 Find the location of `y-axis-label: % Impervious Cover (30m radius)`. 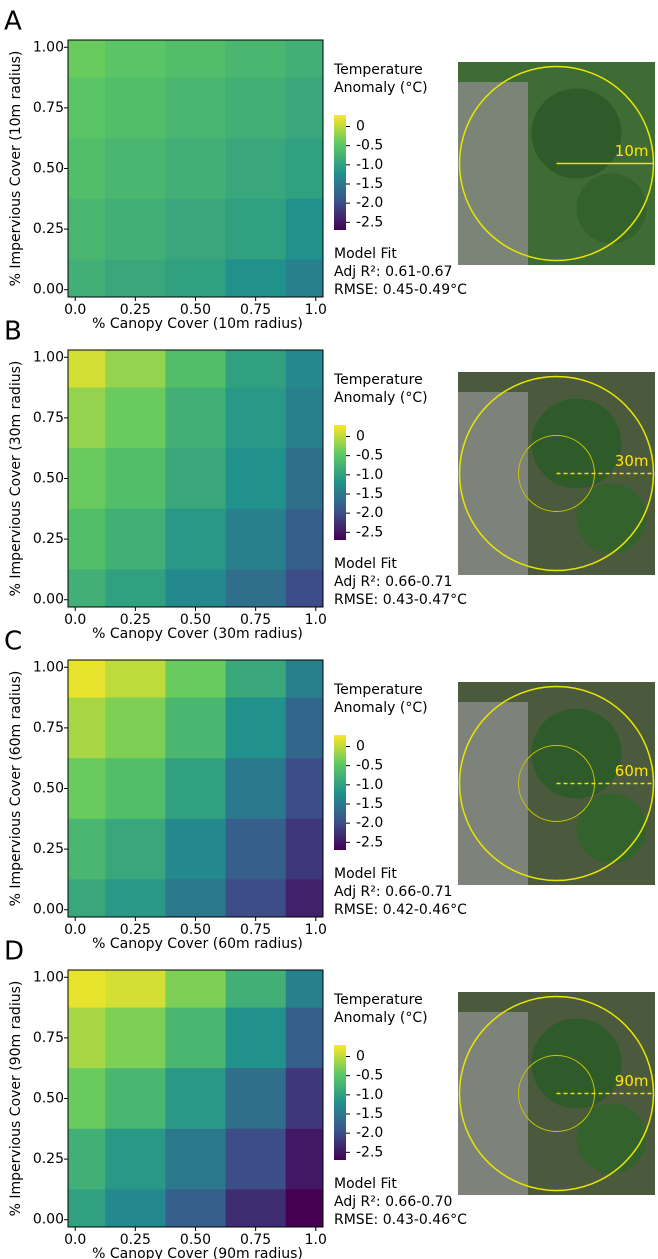

y-axis-label: % Impervious Cover (30m radius) is located at coordinates (16, 479).